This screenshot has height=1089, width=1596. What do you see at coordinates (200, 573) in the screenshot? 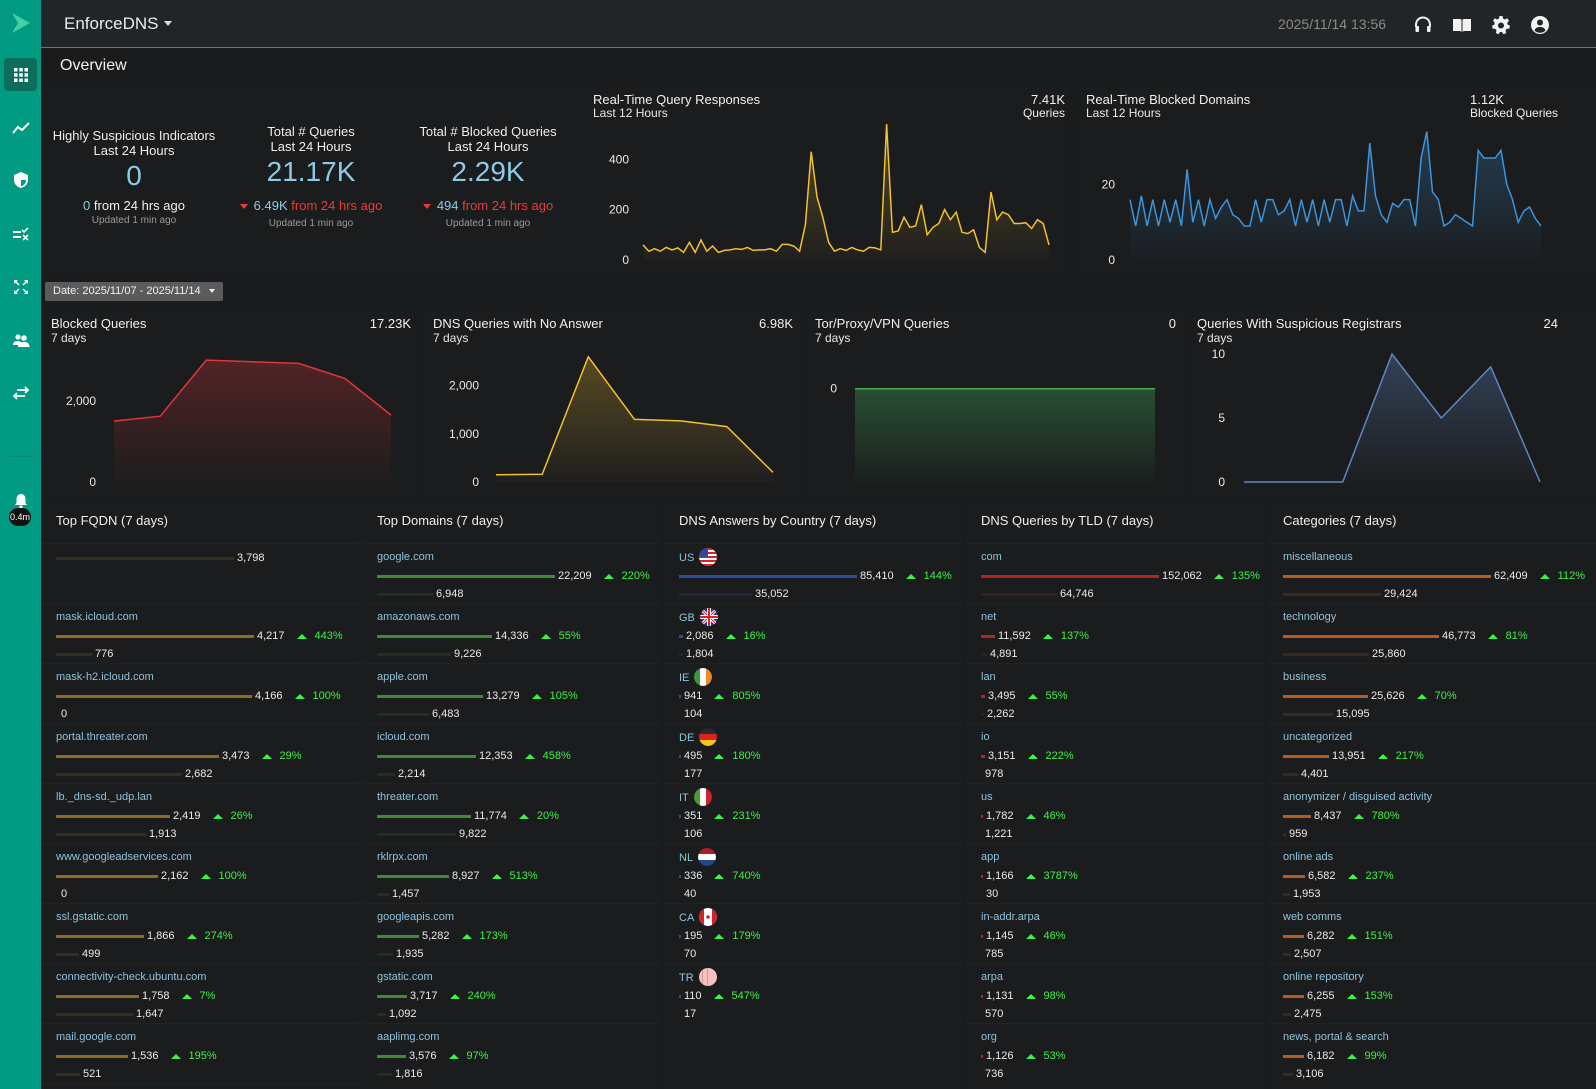
I see `list-item: 3,798` at bounding box center [200, 573].